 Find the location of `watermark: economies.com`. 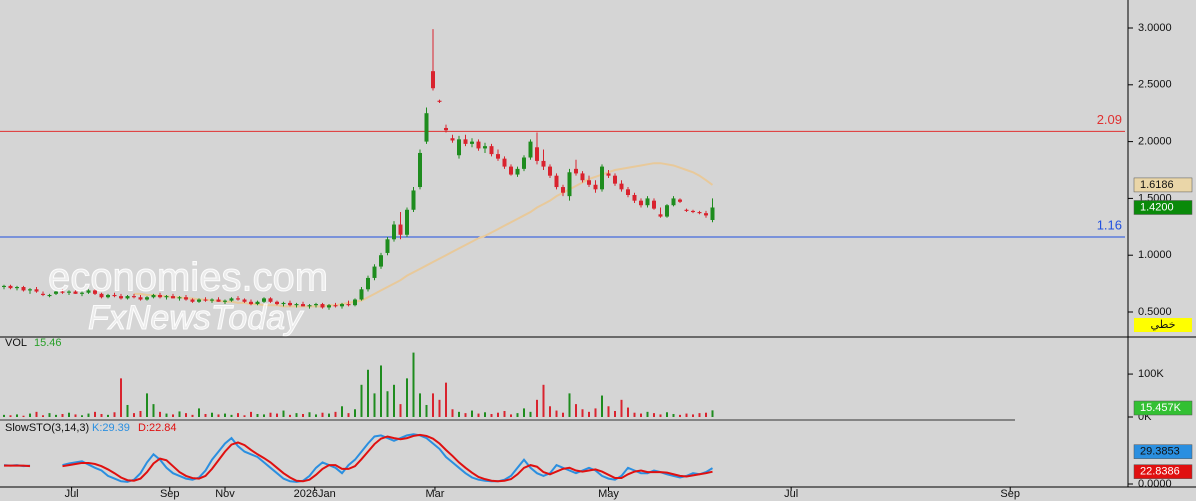

watermark: economies.com is located at coordinates (188, 278).